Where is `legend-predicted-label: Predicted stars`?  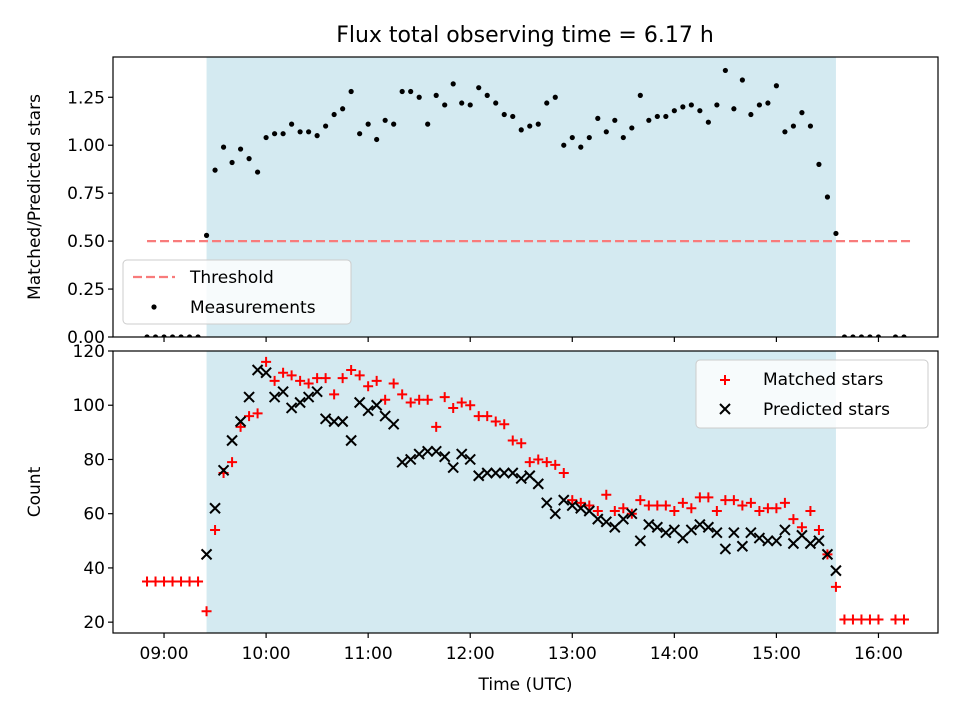
legend-predicted-label: Predicted stars is located at coordinates (826, 410).